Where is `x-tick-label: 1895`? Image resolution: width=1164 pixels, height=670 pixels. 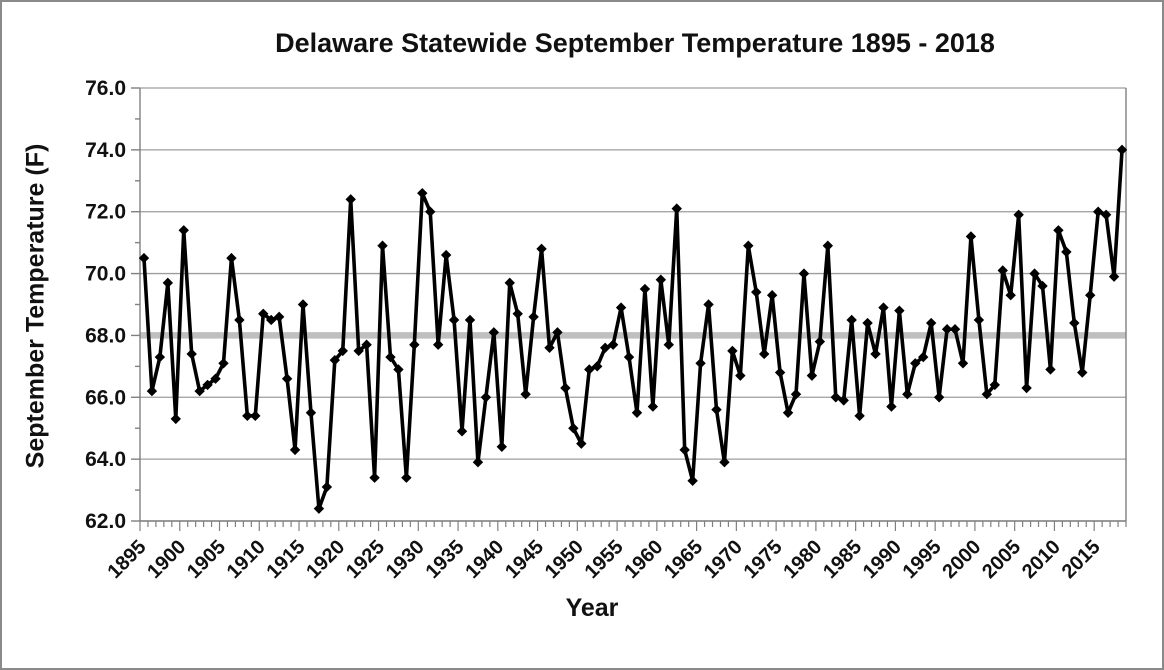 x-tick-label: 1895 is located at coordinates (126, 559).